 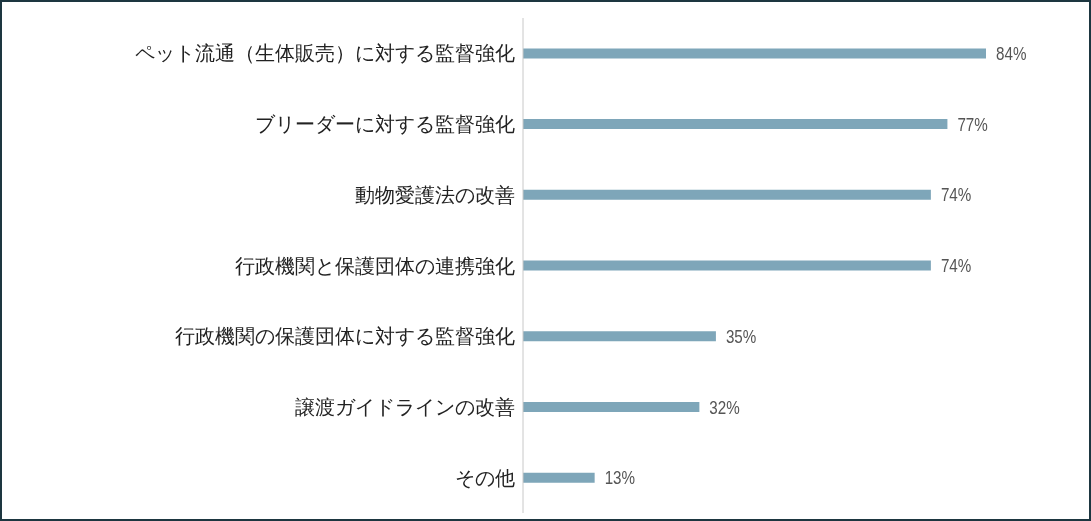 I want to click on data-label: 35%, so click(x=741, y=336).